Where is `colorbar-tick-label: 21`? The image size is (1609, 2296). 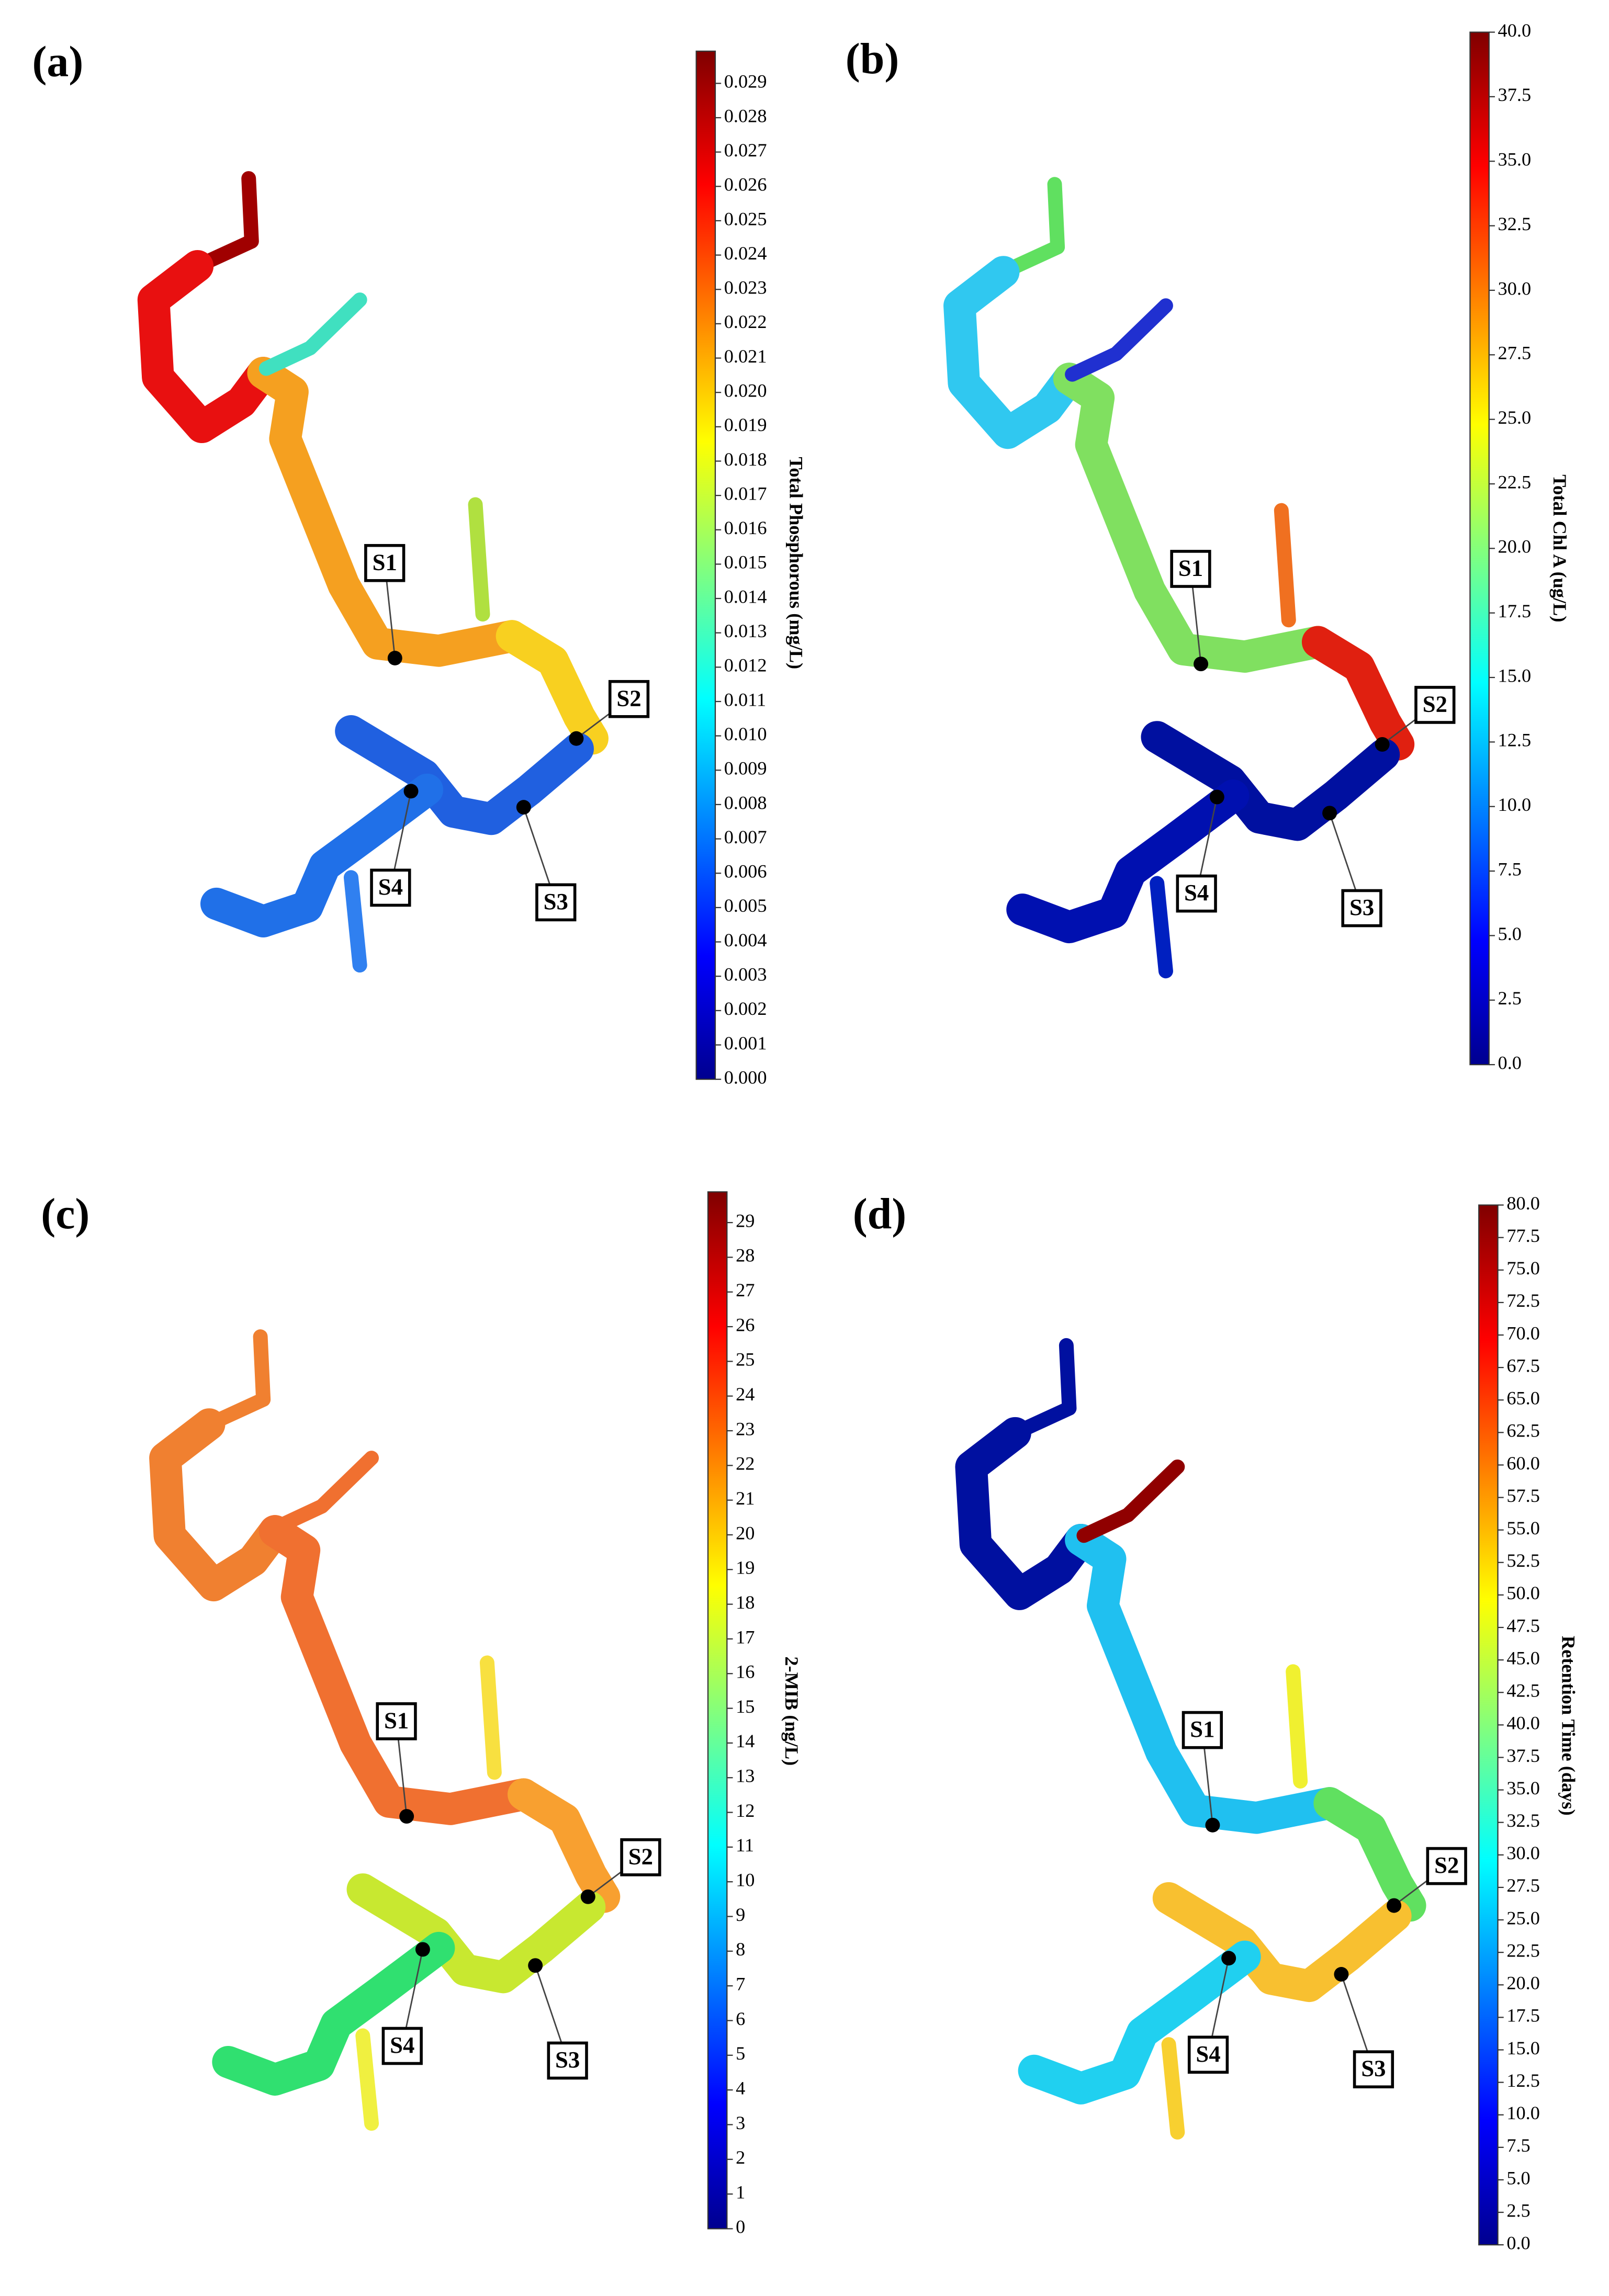 colorbar-tick-label: 21 is located at coordinates (745, 1498).